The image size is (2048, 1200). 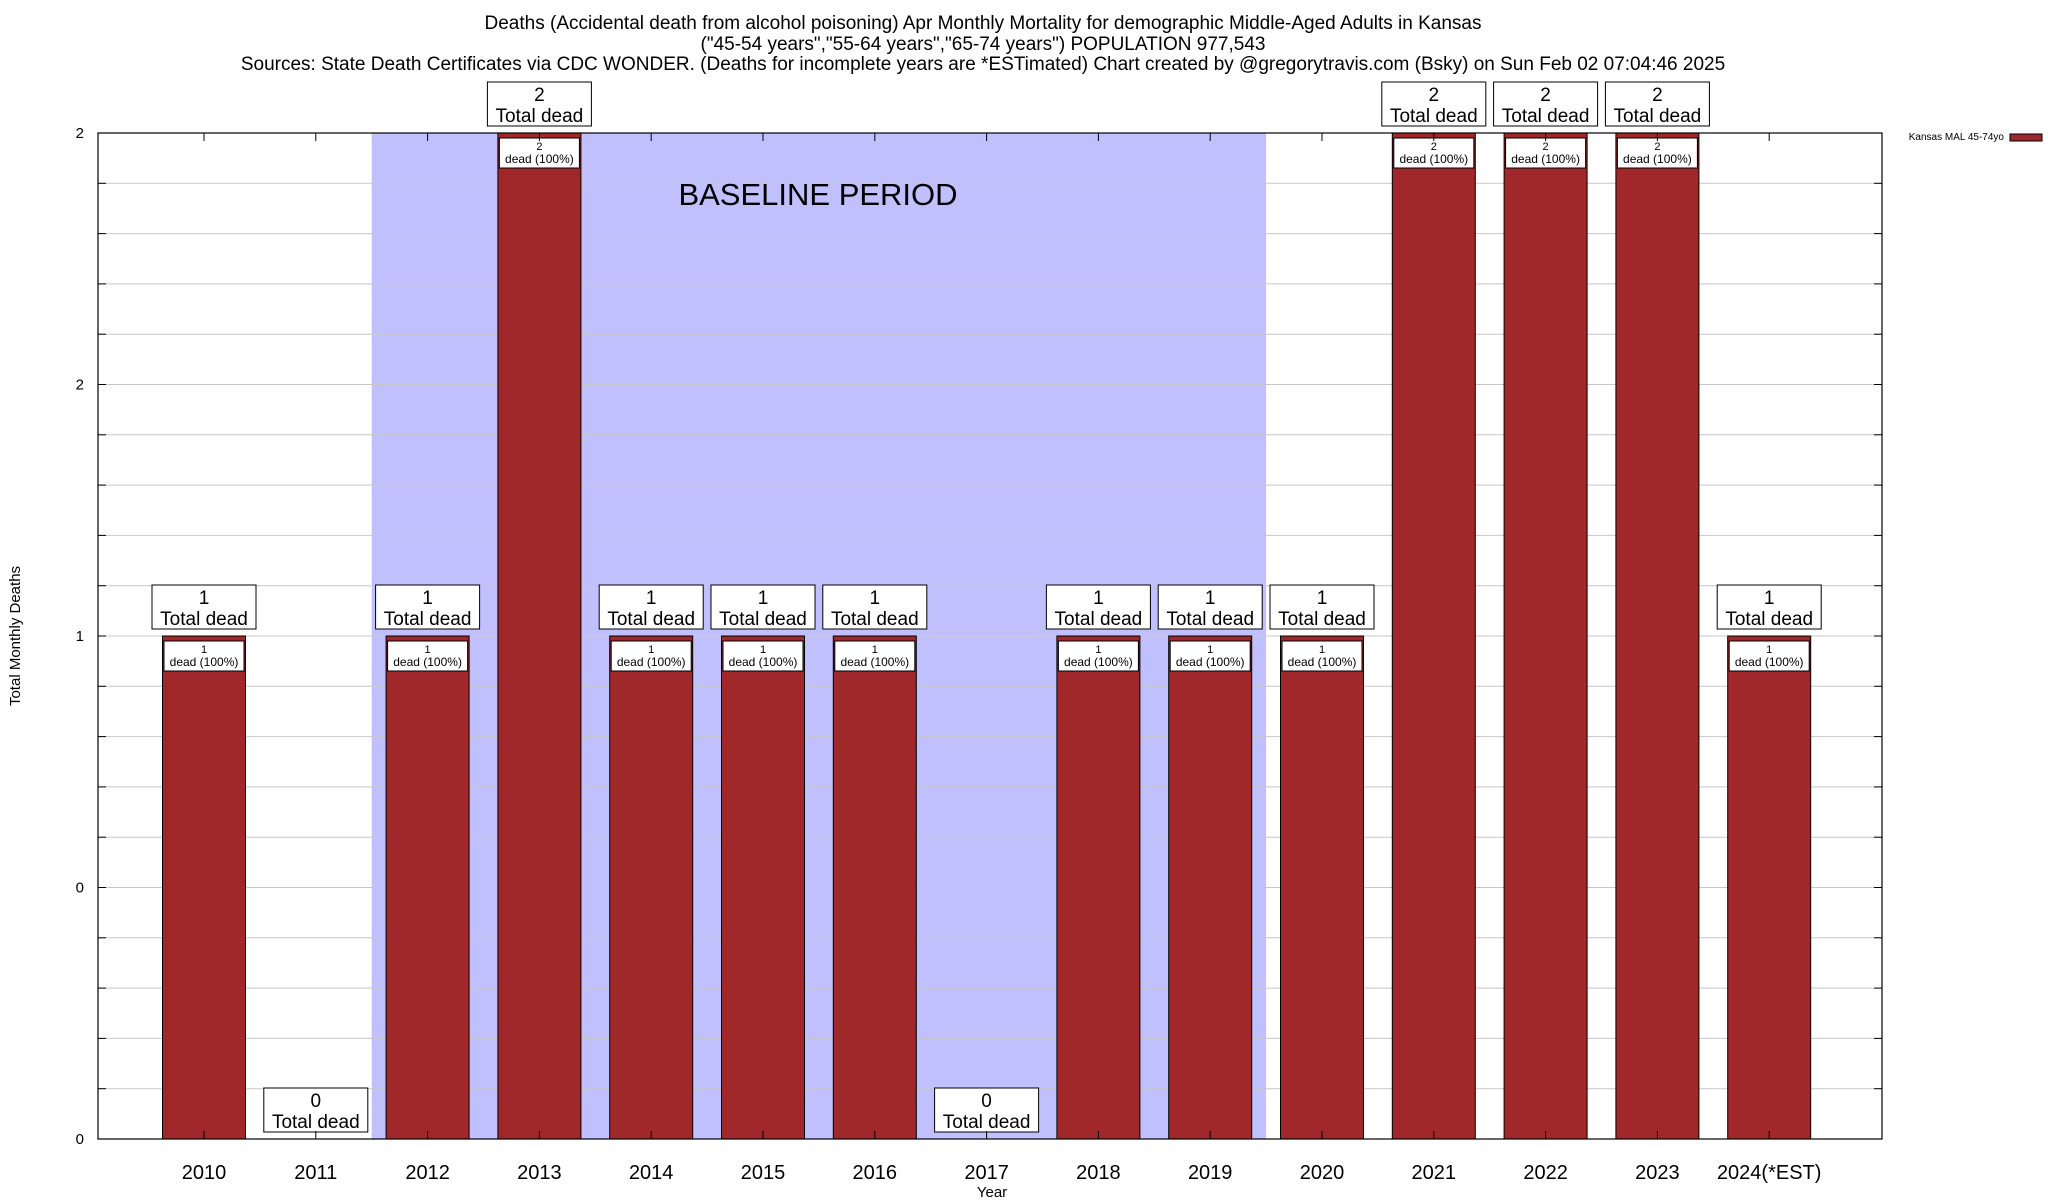 I want to click on y-axis-label: Total Monthly Deaths, so click(x=15, y=636).